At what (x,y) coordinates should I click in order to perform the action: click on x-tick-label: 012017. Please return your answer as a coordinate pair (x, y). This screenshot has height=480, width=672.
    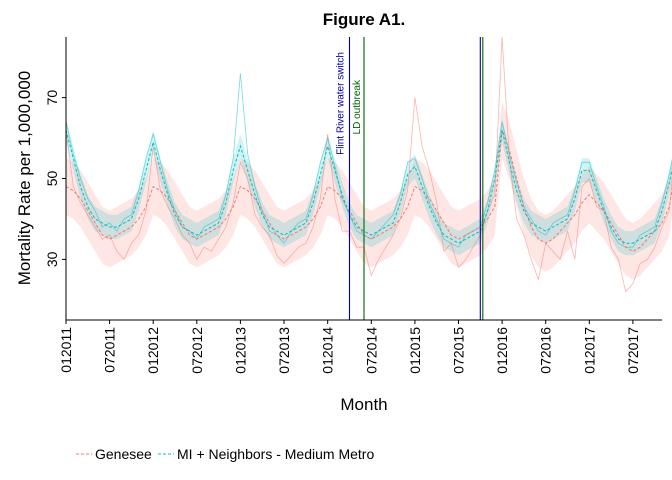
    Looking at the image, I should click on (589, 350).